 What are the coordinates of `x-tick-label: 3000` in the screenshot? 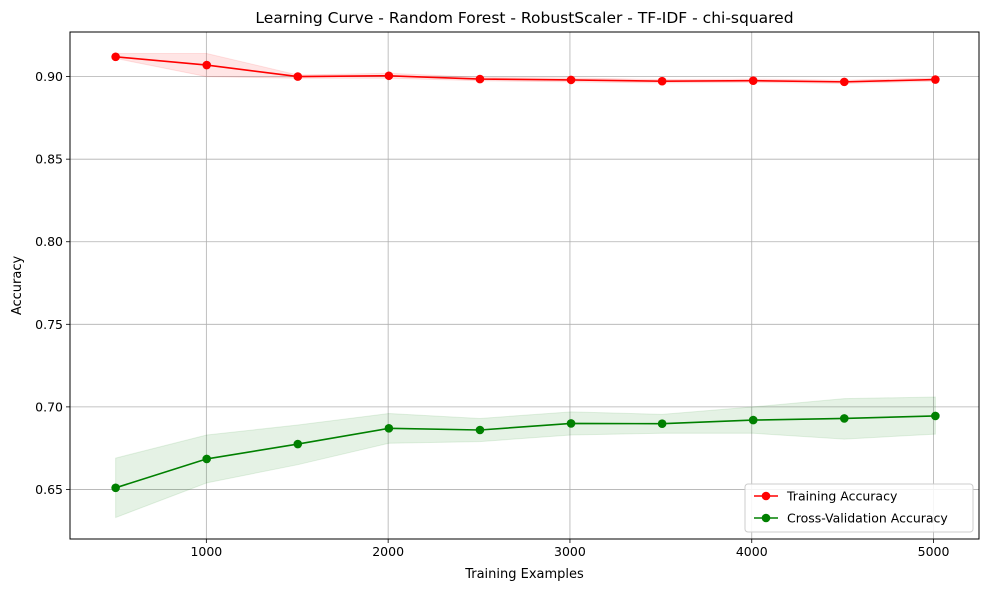 It's located at (570, 551).